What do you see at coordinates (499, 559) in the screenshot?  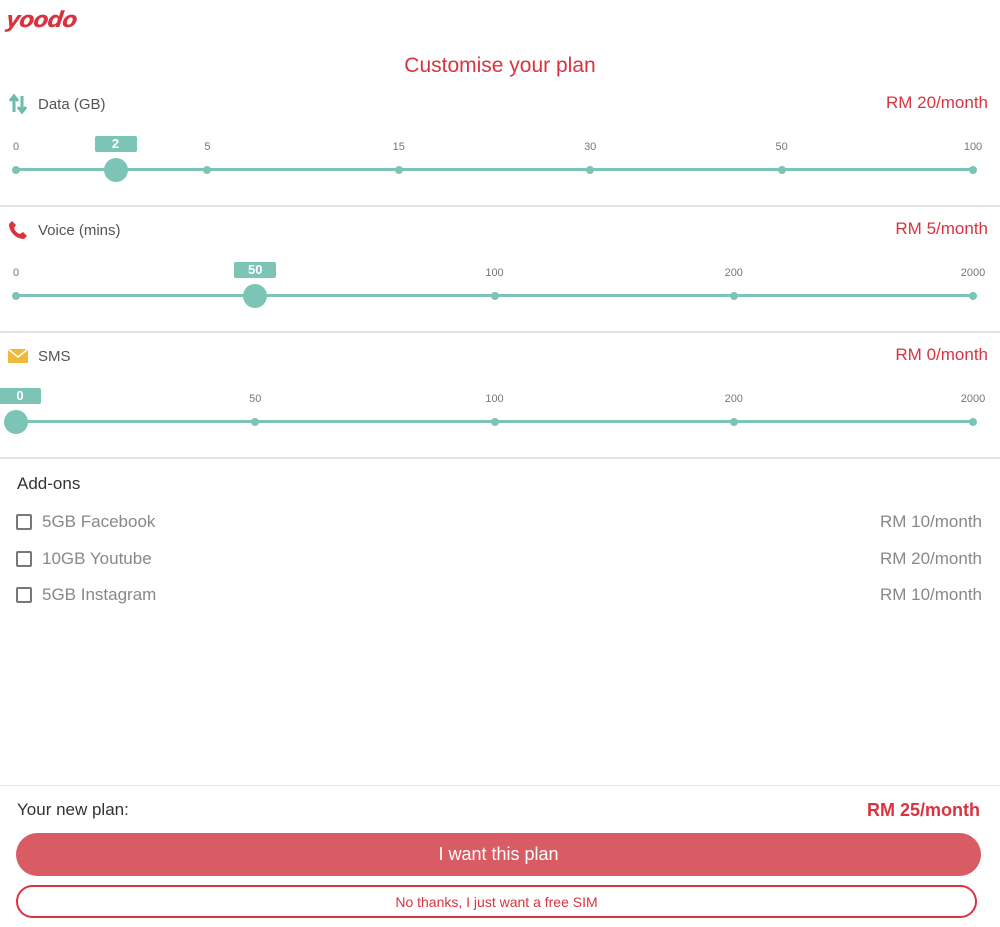 I see `addon-youtube: 10GB Youtube RM 20/month` at bounding box center [499, 559].